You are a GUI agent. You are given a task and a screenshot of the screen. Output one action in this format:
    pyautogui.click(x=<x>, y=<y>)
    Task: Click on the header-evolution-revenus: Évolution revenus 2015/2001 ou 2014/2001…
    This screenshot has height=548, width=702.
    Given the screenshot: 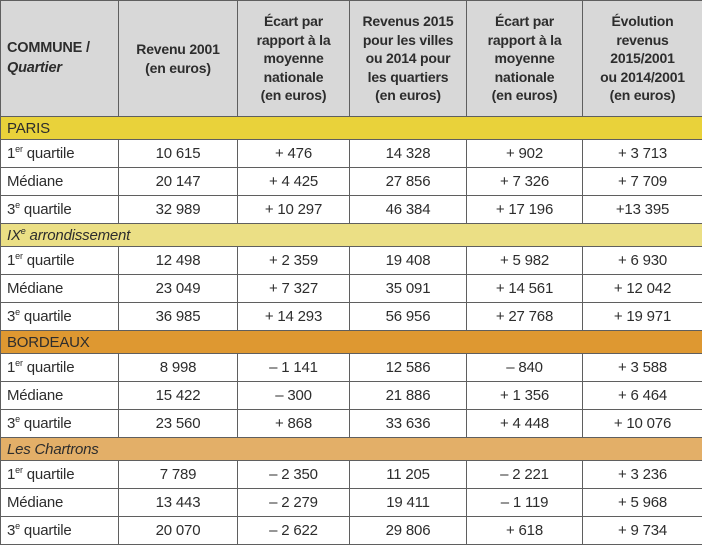 What is the action you would take?
    pyautogui.click(x=642, y=58)
    